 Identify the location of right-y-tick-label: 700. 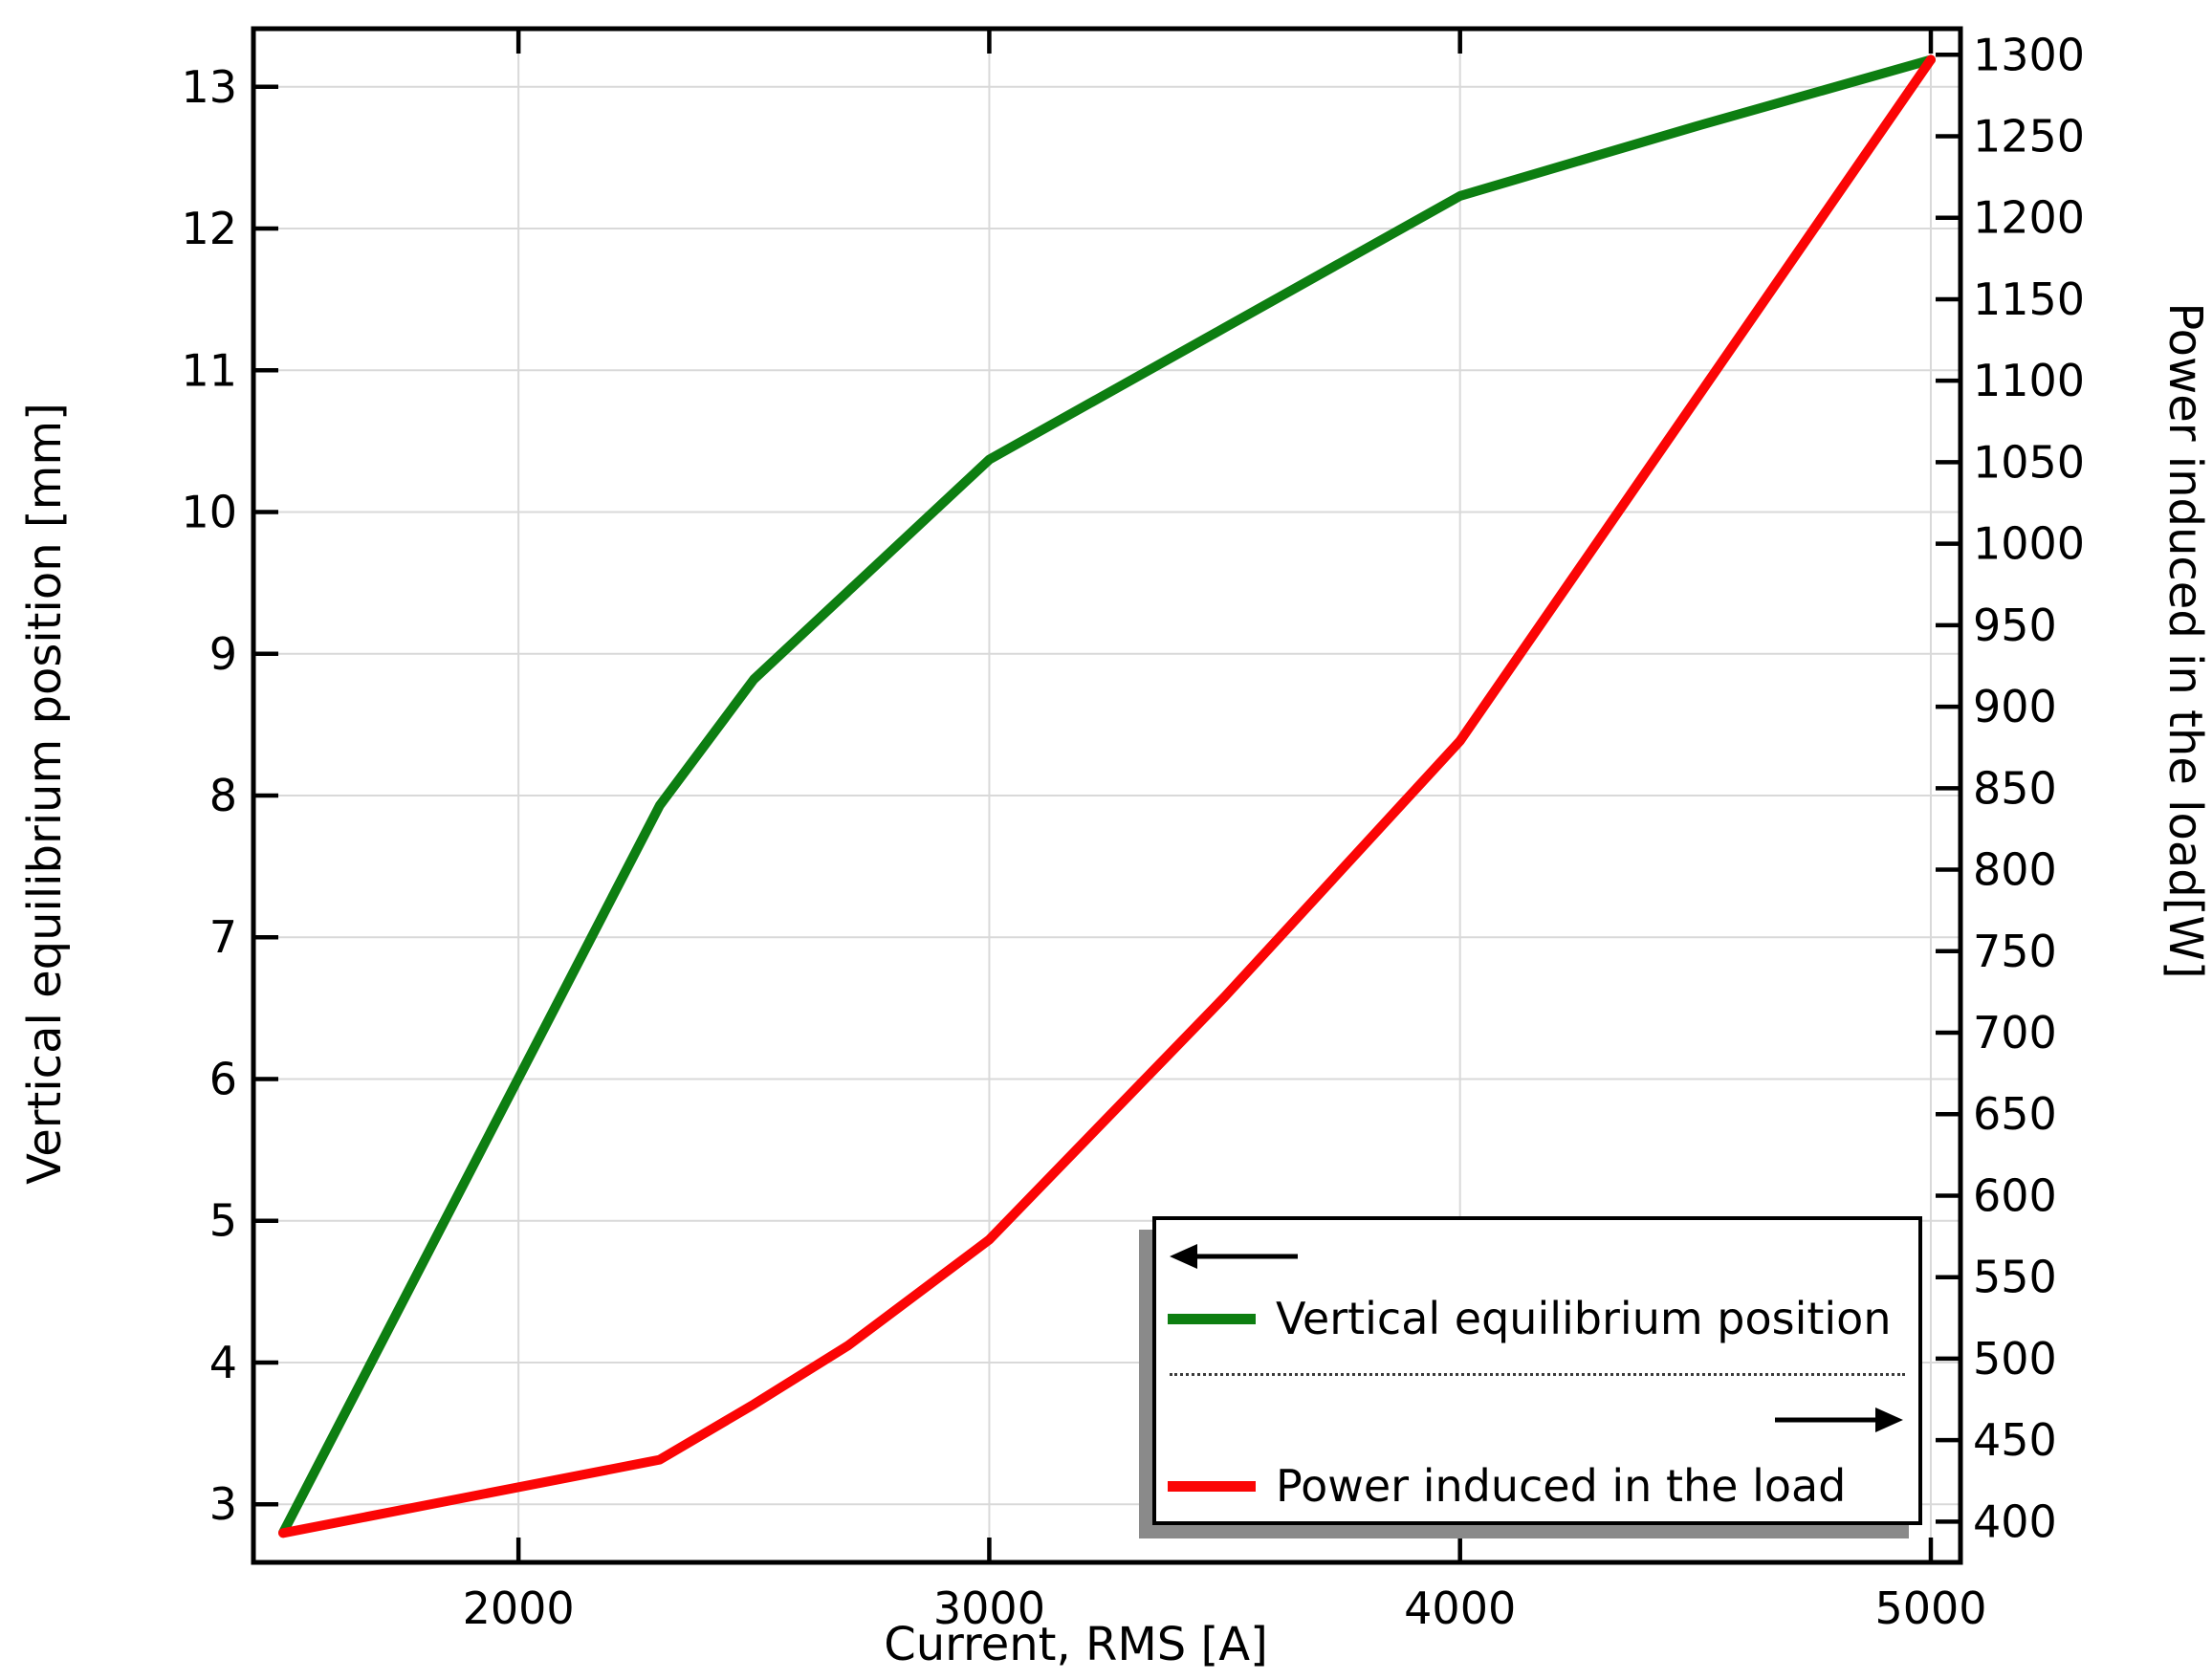
(2015, 1033).